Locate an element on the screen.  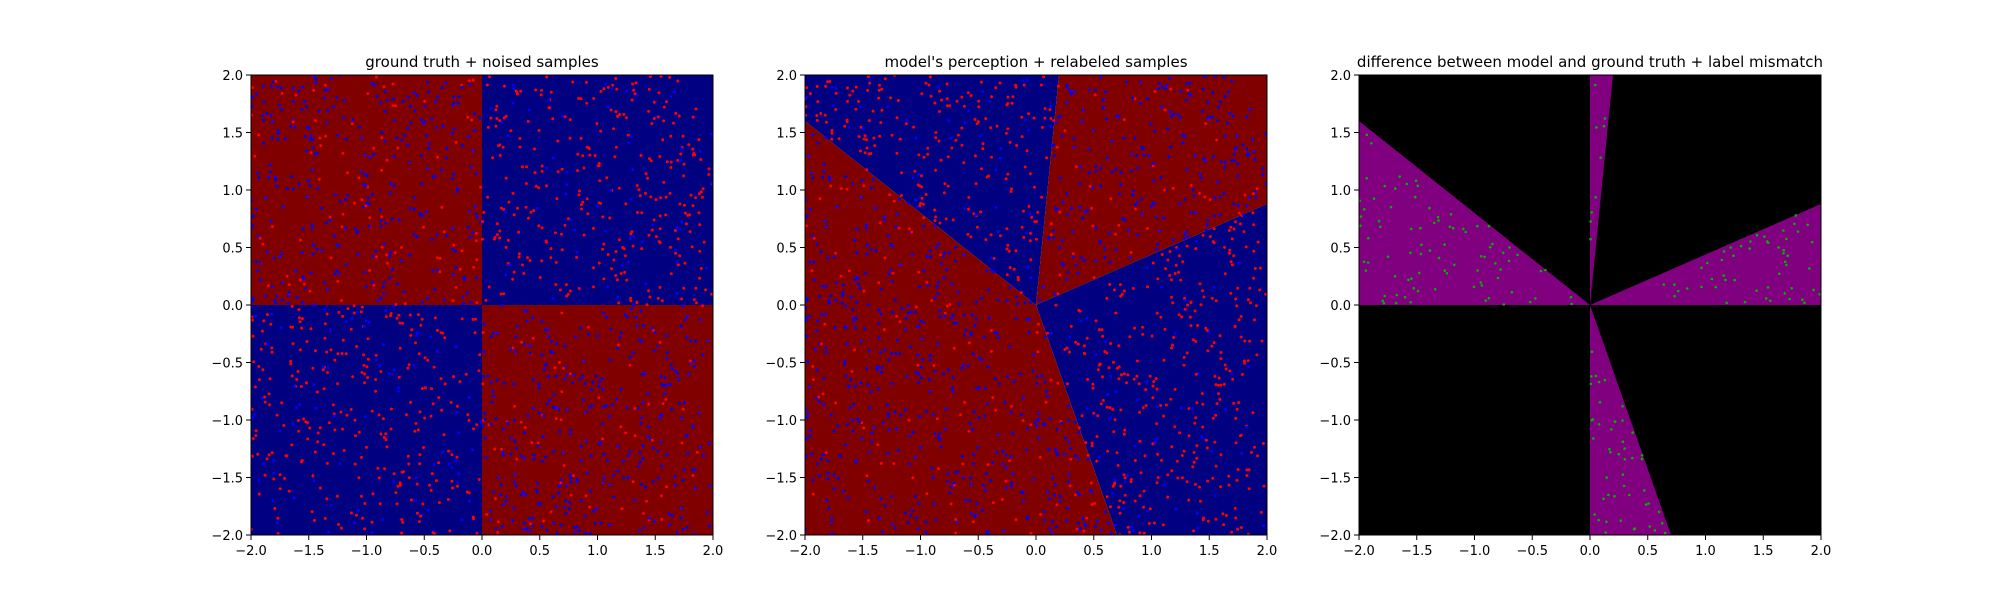
panel-2-region-upper-right is located at coordinates (1151, 190).